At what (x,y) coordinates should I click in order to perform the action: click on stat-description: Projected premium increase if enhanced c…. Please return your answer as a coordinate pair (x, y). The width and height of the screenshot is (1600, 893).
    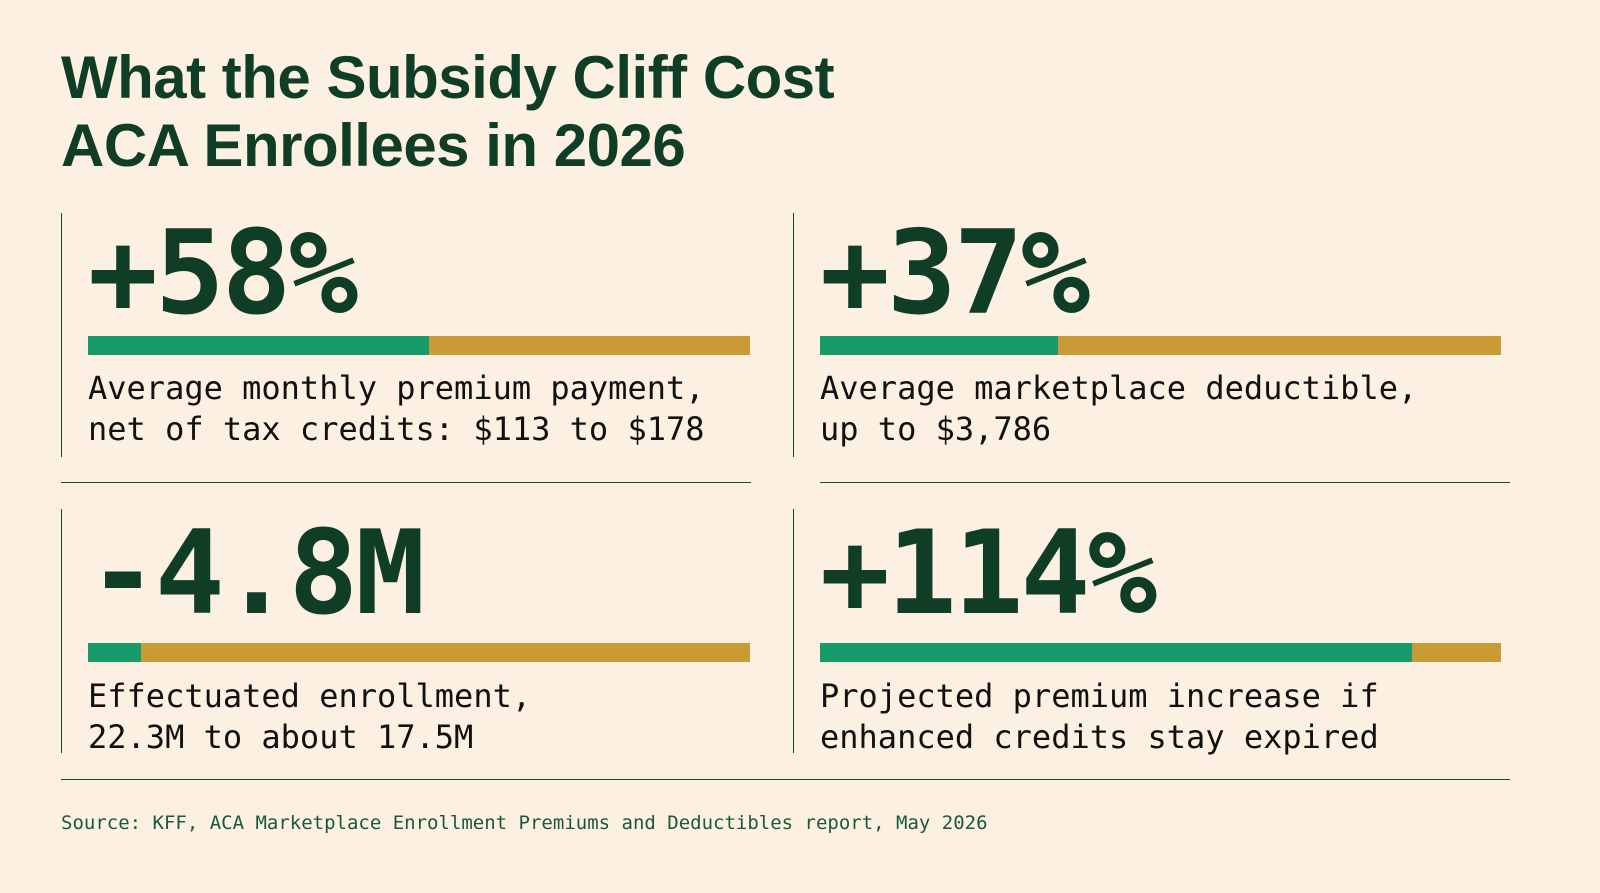
    Looking at the image, I should click on (1099, 717).